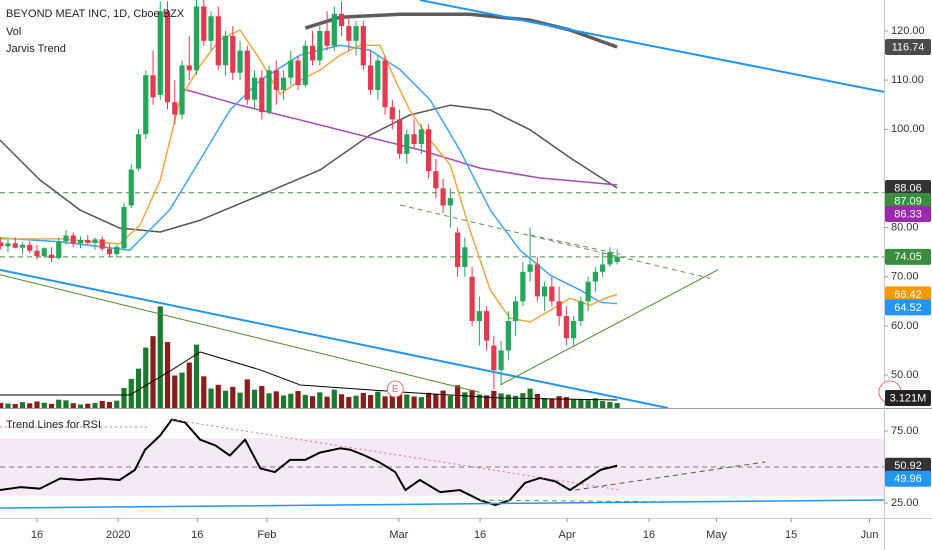  What do you see at coordinates (13, 32) in the screenshot?
I see `indicator-label: Vol` at bounding box center [13, 32].